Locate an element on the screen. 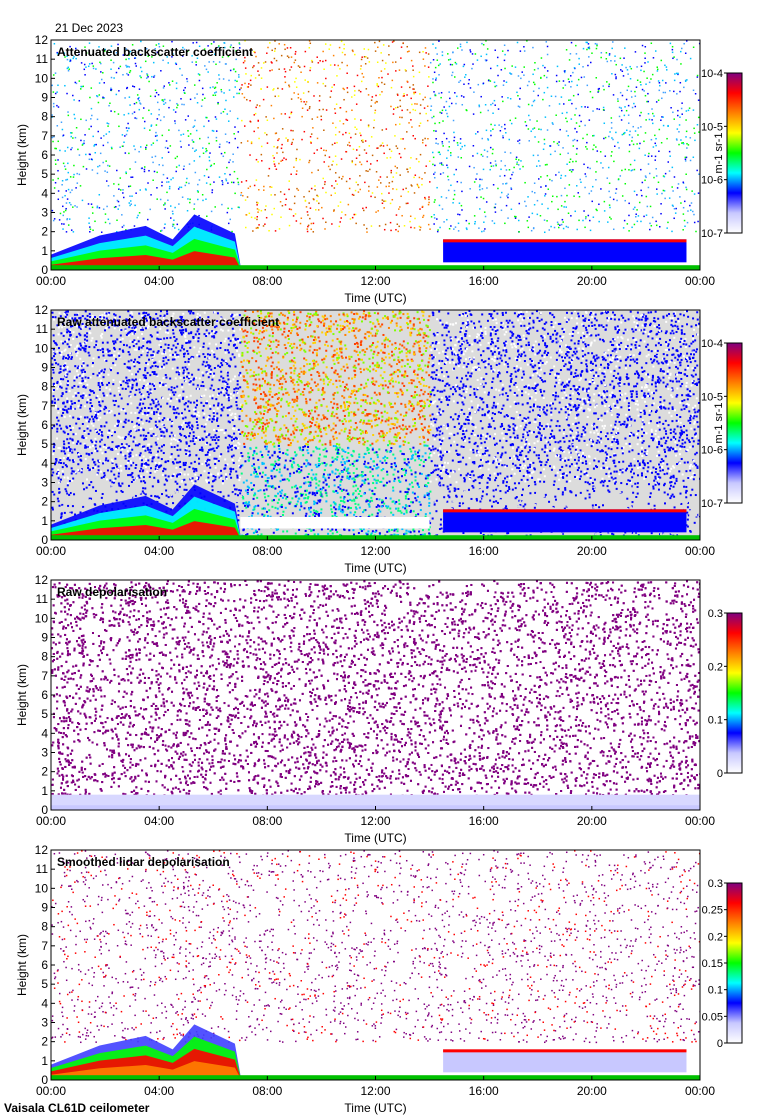 This screenshot has height=1120, width=780. colorbar-tick-label: 0.2 is located at coordinates (715, 937).